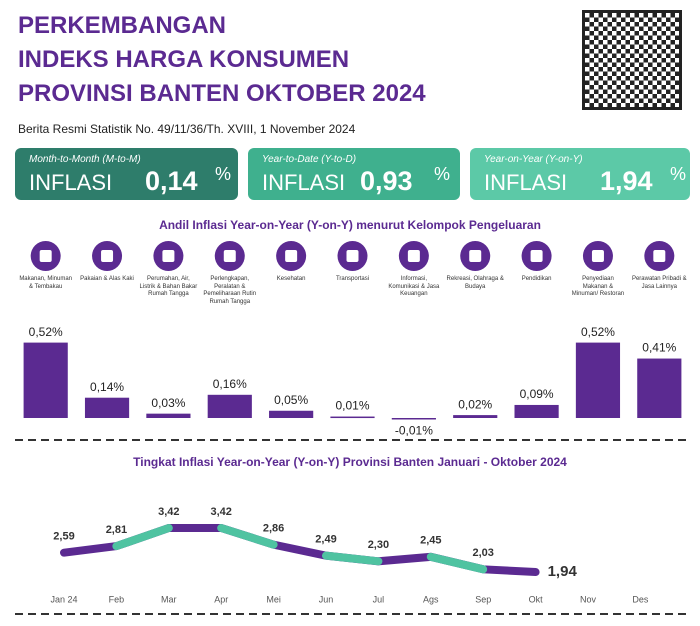 Image resolution: width=700 pixels, height=626 pixels. Describe the element at coordinates (352, 279) in the screenshot. I see `category-label: Transportasi` at that location.